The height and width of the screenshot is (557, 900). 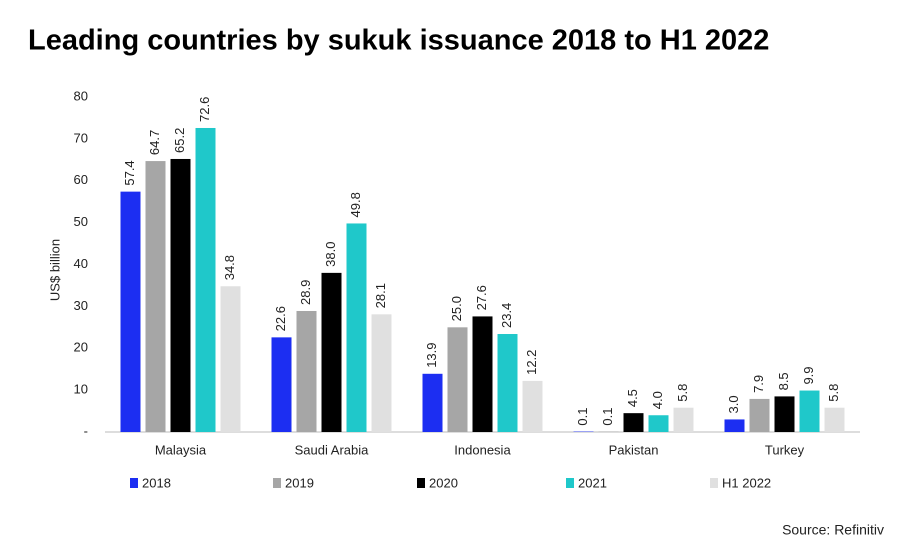 What do you see at coordinates (81, 389) in the screenshot?
I see `y-tick-label: 10` at bounding box center [81, 389].